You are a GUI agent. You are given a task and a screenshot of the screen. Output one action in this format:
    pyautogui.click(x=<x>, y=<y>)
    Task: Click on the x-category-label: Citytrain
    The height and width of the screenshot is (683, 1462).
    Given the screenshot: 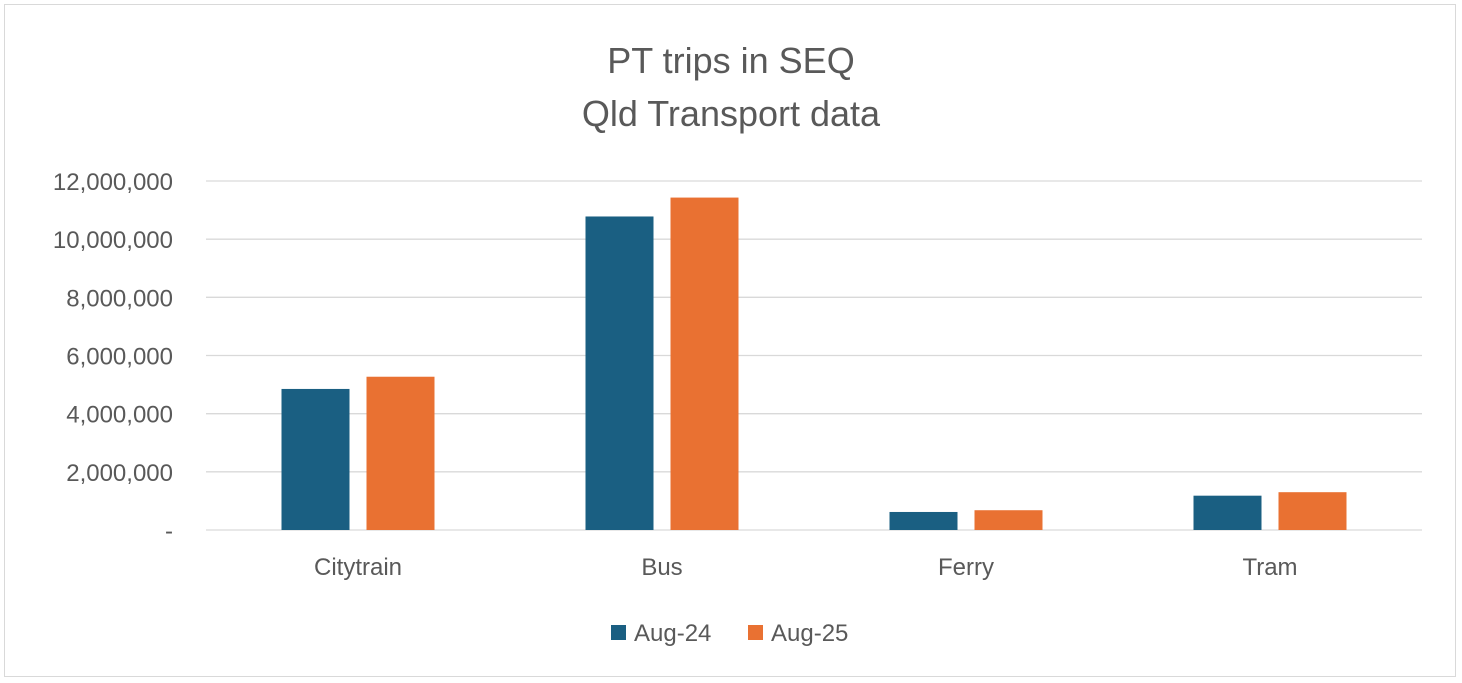 What is the action you would take?
    pyautogui.click(x=358, y=567)
    